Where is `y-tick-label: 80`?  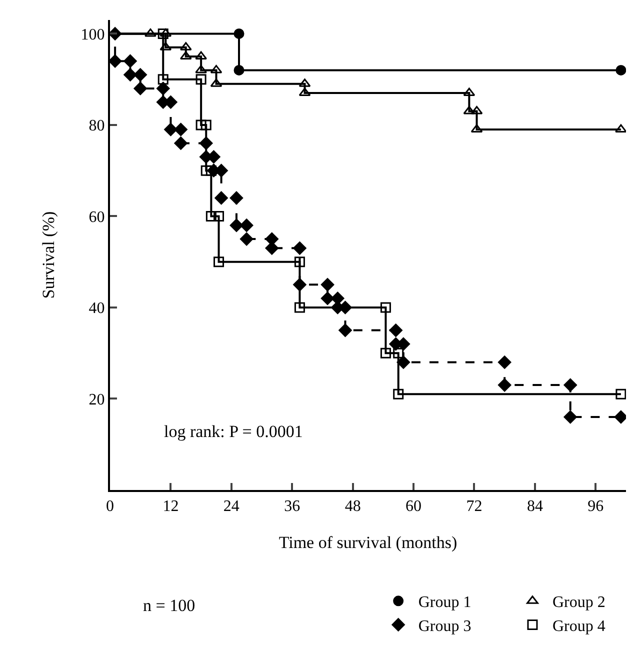 y-tick-label: 80 is located at coordinates (96, 126).